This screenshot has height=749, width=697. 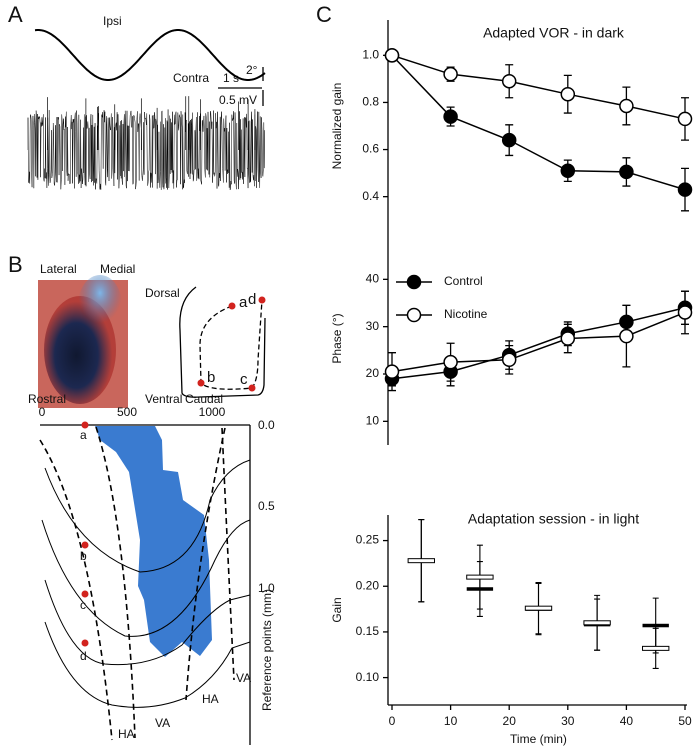 I want to click on y-axis-label: Normalized gain, so click(x=337, y=126).